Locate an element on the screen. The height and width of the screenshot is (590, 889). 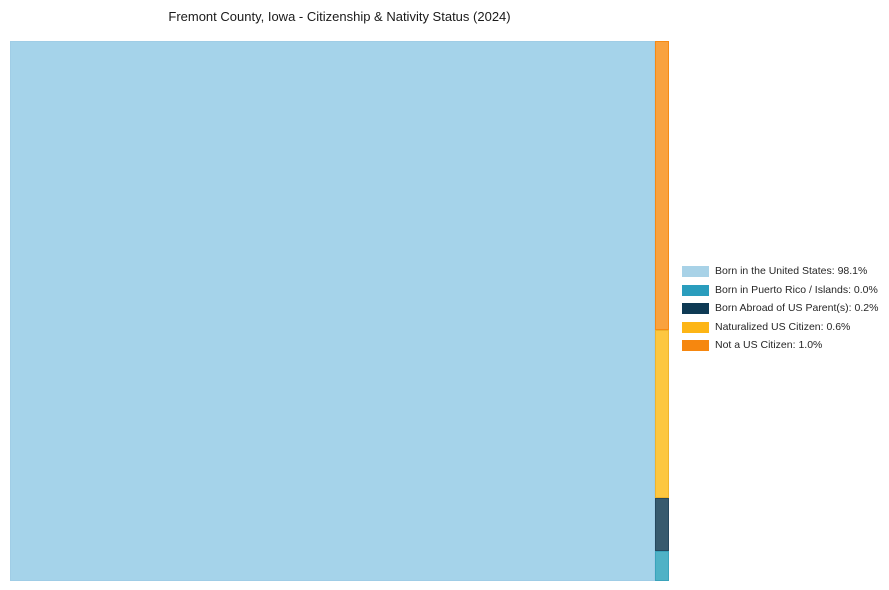
legend-swatch-naturalized is located at coordinates (695, 327).